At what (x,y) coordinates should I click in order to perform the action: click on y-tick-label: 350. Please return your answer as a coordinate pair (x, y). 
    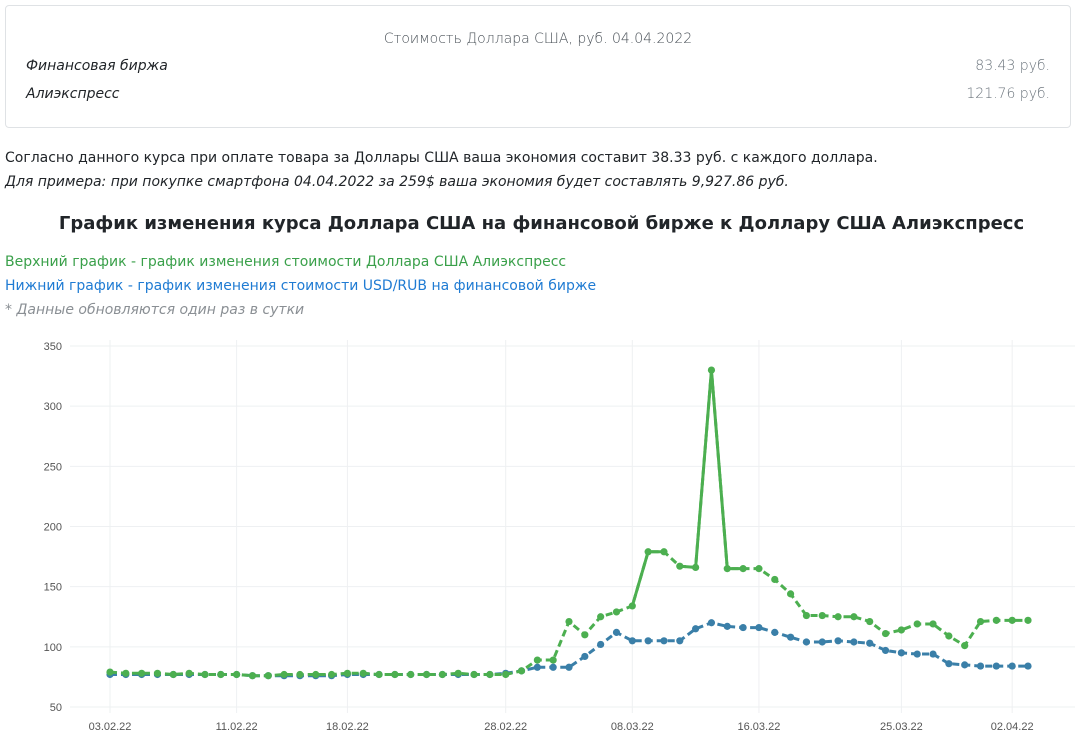
    Looking at the image, I should click on (53, 347).